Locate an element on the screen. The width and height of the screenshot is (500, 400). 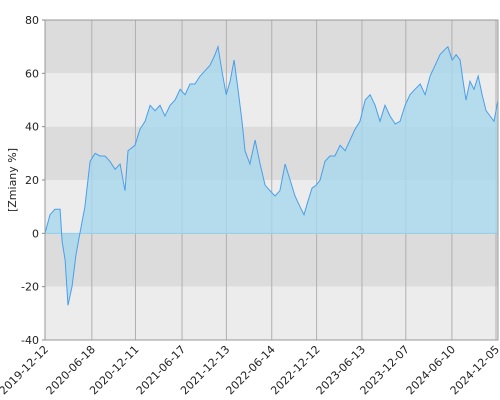
y-tick-label: 0 is located at coordinates (35, 233).